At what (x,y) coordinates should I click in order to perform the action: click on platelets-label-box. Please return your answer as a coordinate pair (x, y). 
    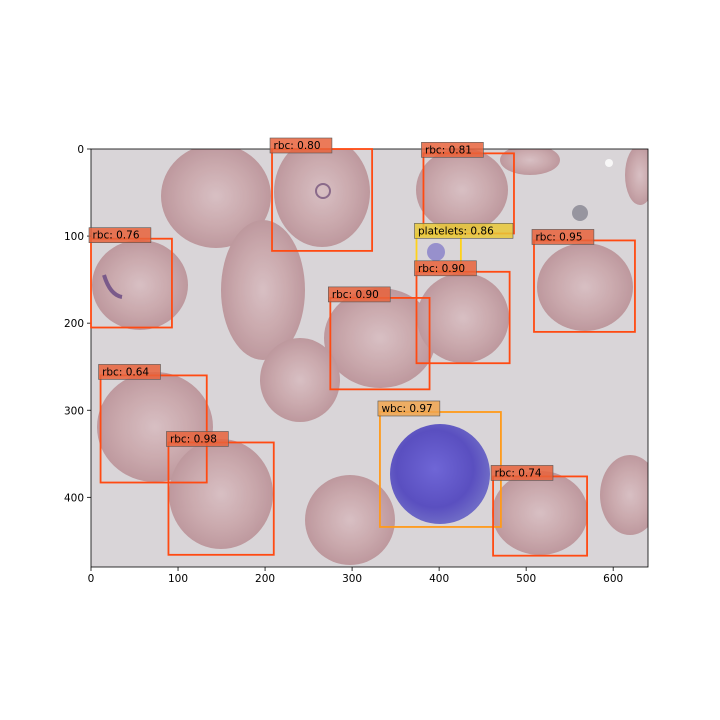
    Looking at the image, I should click on (464, 231).